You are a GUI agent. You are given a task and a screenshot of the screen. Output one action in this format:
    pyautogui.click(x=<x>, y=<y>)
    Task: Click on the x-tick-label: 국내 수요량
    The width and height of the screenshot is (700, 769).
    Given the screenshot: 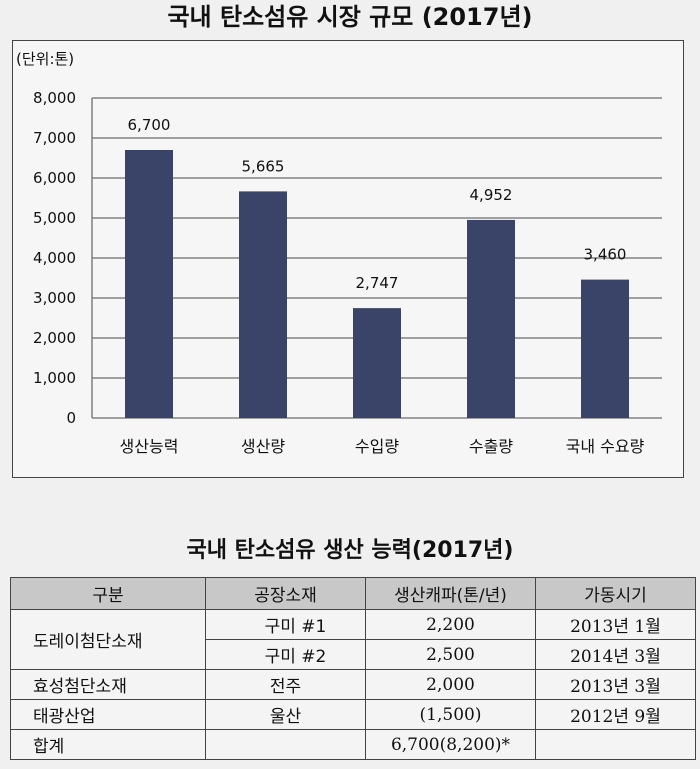 What is the action you would take?
    pyautogui.click(x=605, y=446)
    